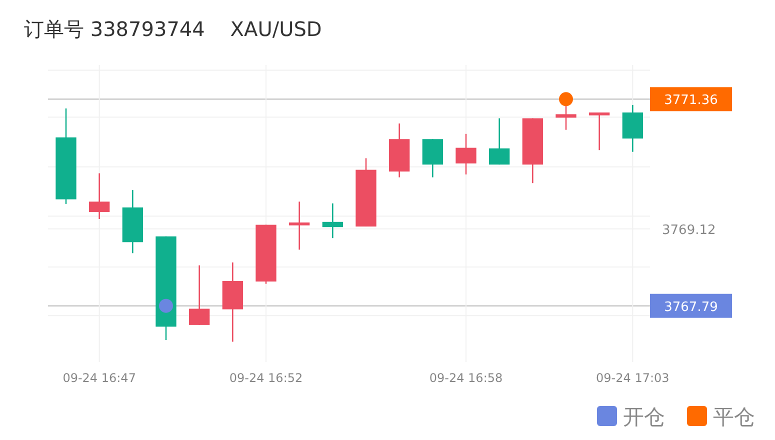 The image size is (775, 440). Describe the element at coordinates (734, 417) in the screenshot. I see `legend-label: 平仓` at that location.